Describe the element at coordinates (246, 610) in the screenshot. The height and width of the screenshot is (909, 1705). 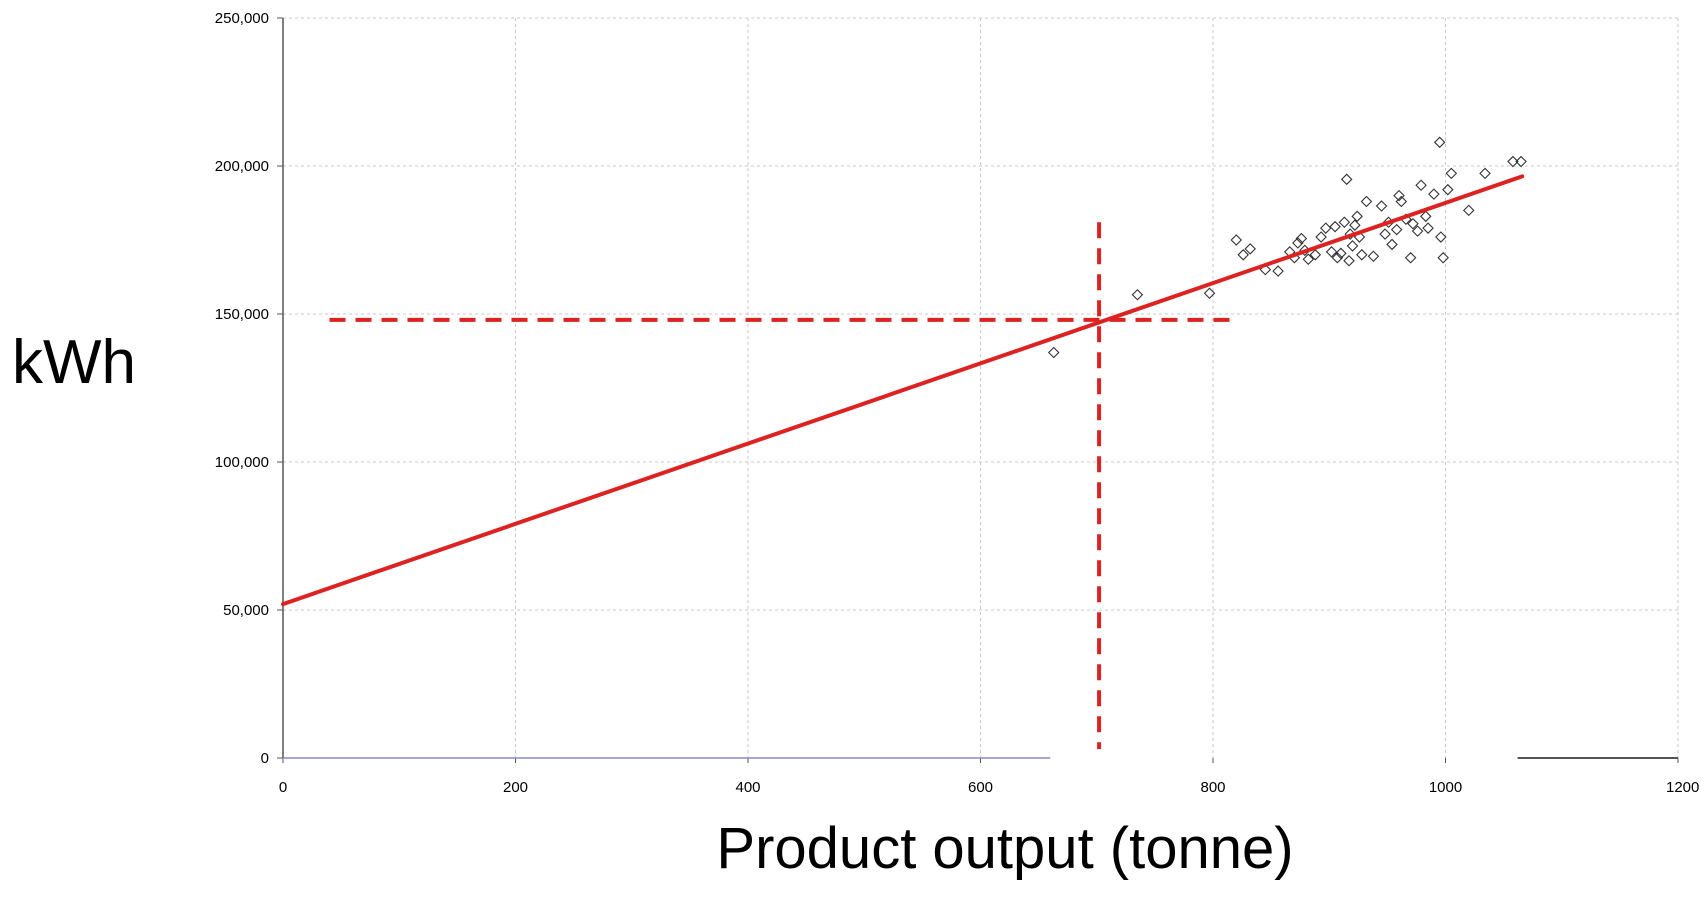
I see `y-tick-label: 50,000` at that location.